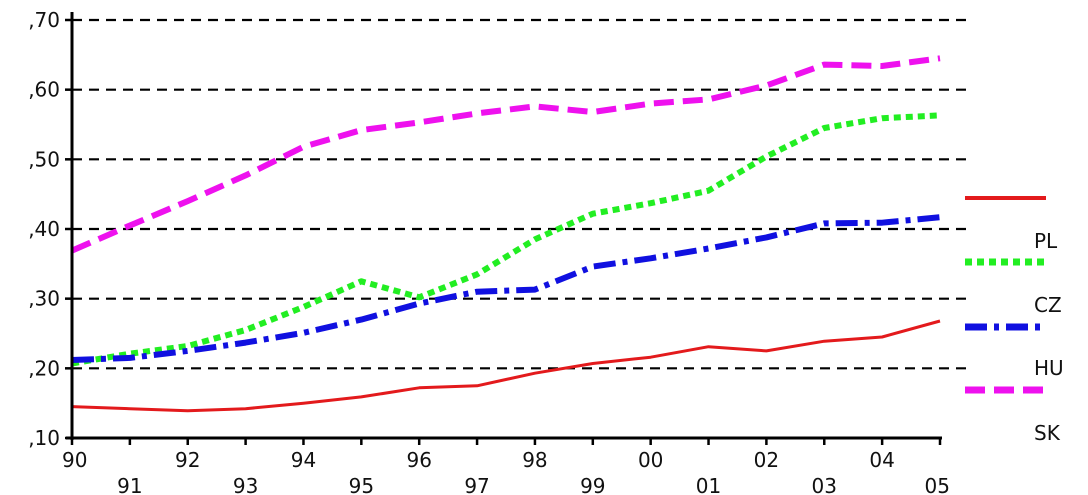 The width and height of the screenshot is (1088, 495). Describe the element at coordinates (881, 460) in the screenshot. I see `x-tick-label-14: 04` at that location.